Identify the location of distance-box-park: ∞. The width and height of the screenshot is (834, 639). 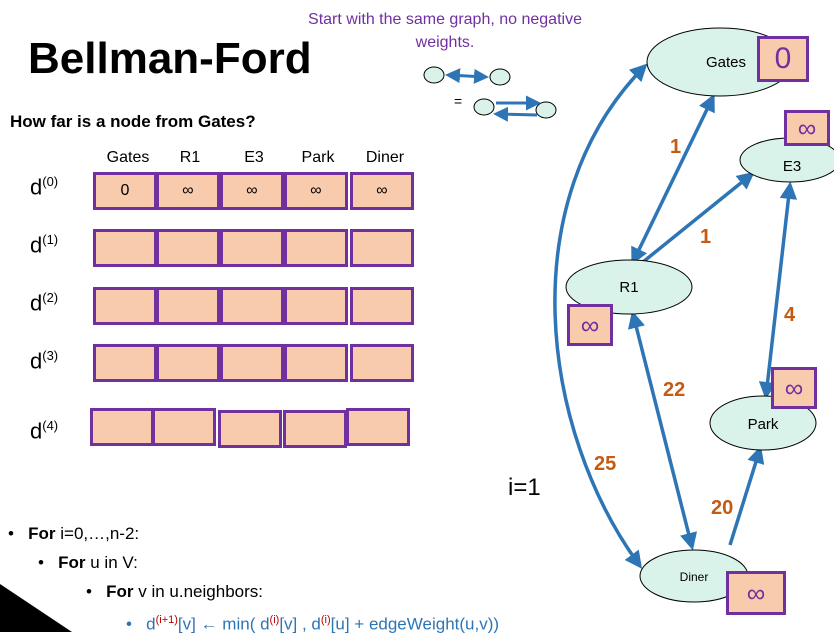
(794, 388).